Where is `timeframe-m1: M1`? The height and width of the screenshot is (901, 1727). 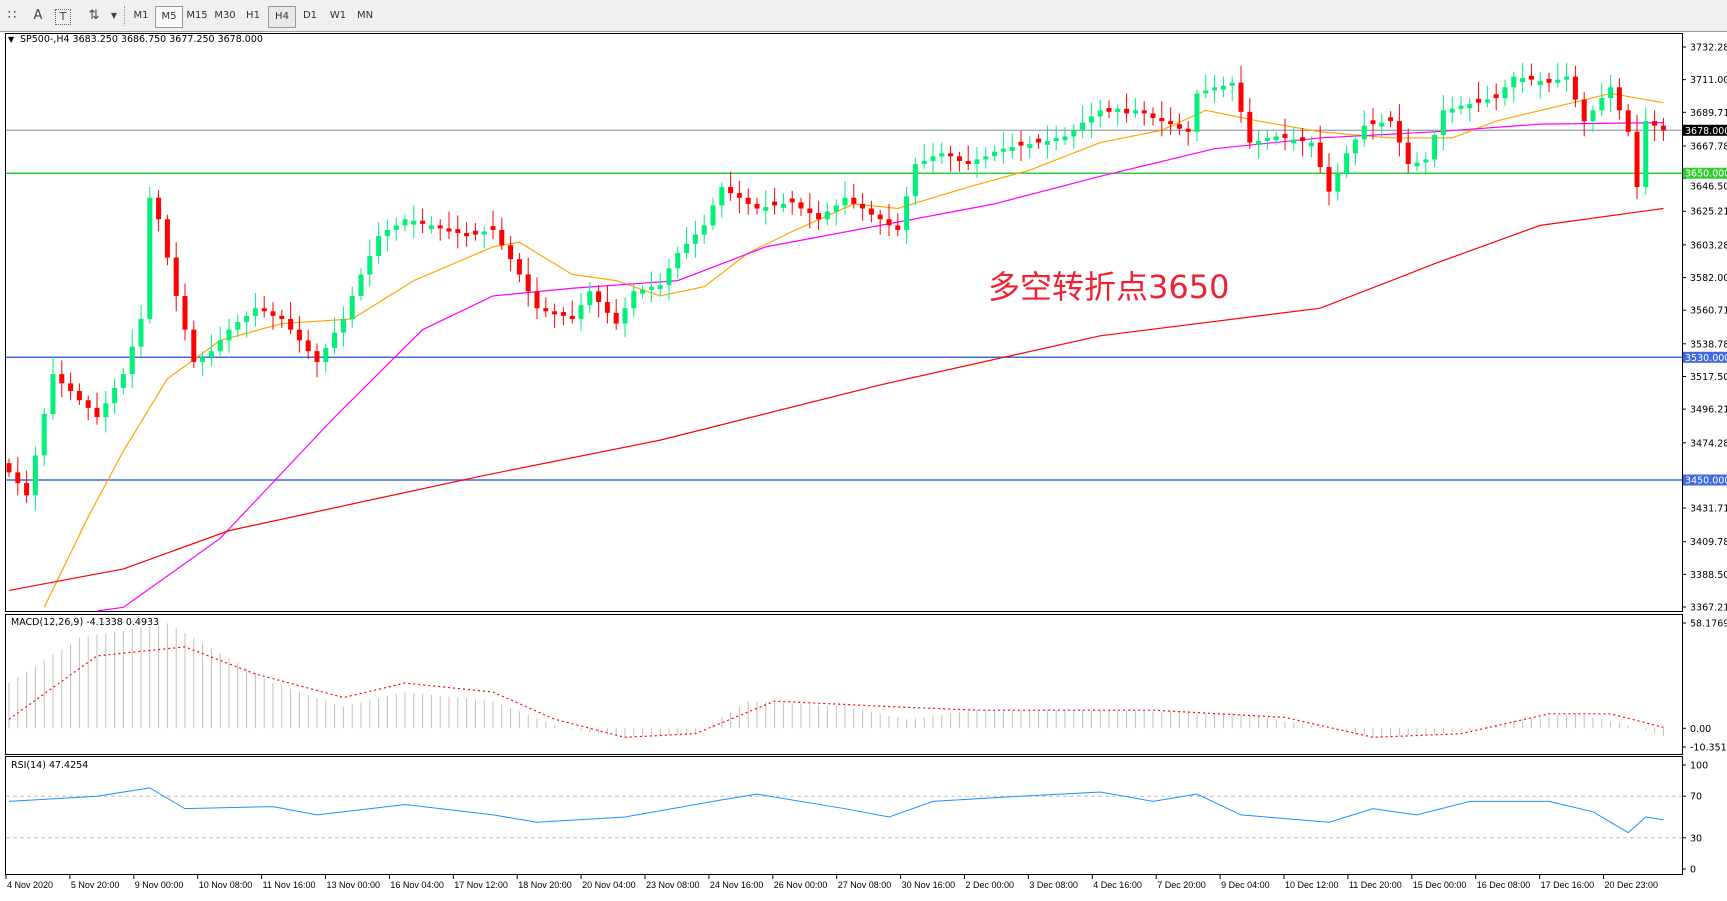 timeframe-m1: M1 is located at coordinates (141, 15).